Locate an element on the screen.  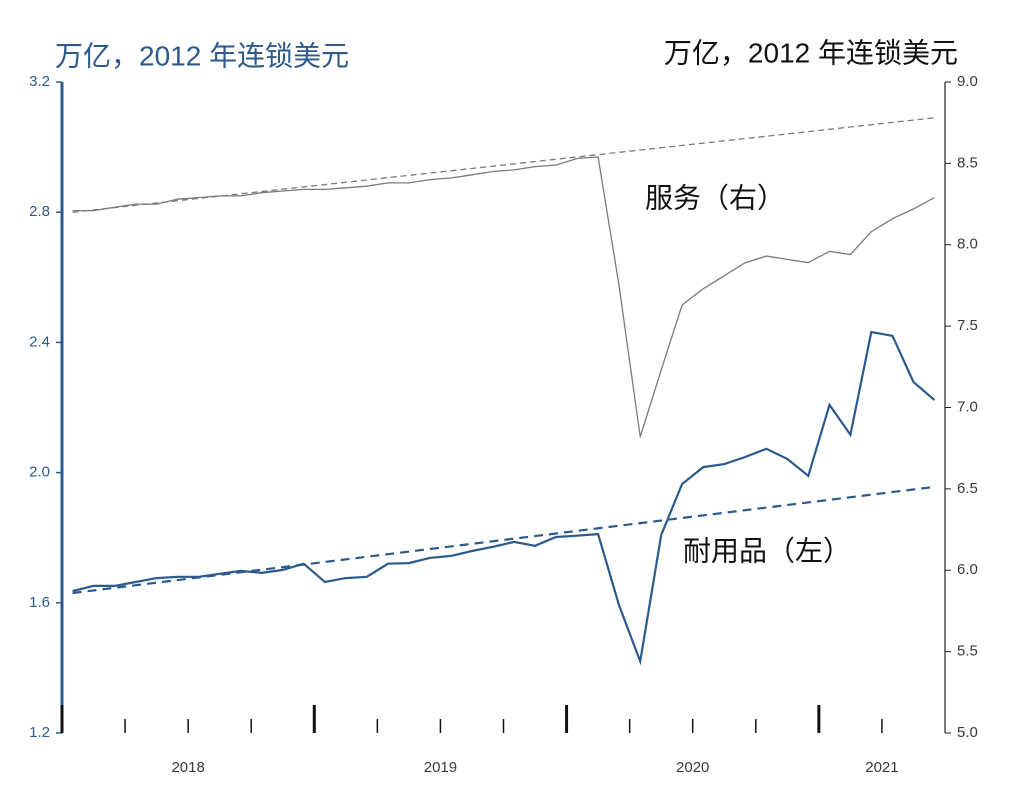
y2-tick-label: 8.5 is located at coordinates (967, 162).